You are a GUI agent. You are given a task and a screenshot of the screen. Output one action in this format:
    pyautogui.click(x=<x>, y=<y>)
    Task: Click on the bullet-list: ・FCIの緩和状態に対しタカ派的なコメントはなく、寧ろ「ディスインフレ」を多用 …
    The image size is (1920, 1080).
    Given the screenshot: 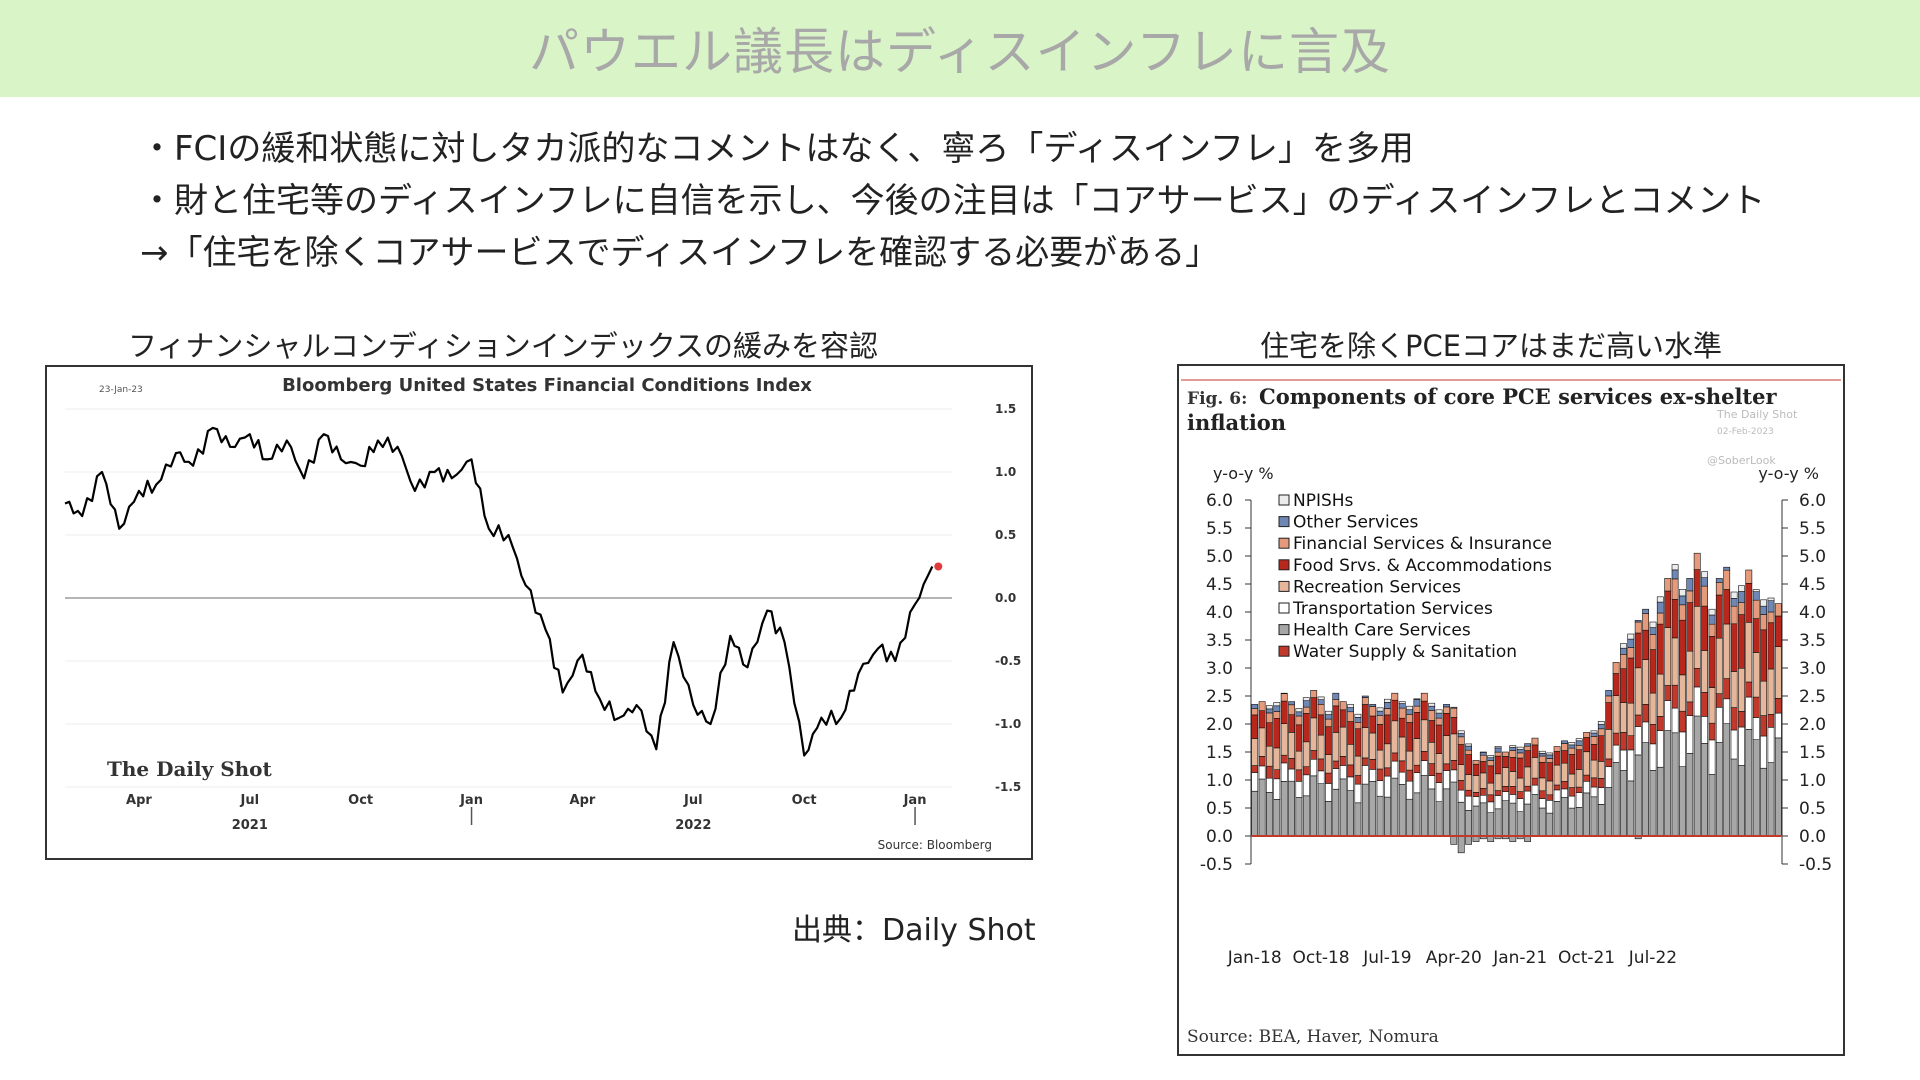 What is the action you would take?
    pyautogui.click(x=952, y=201)
    